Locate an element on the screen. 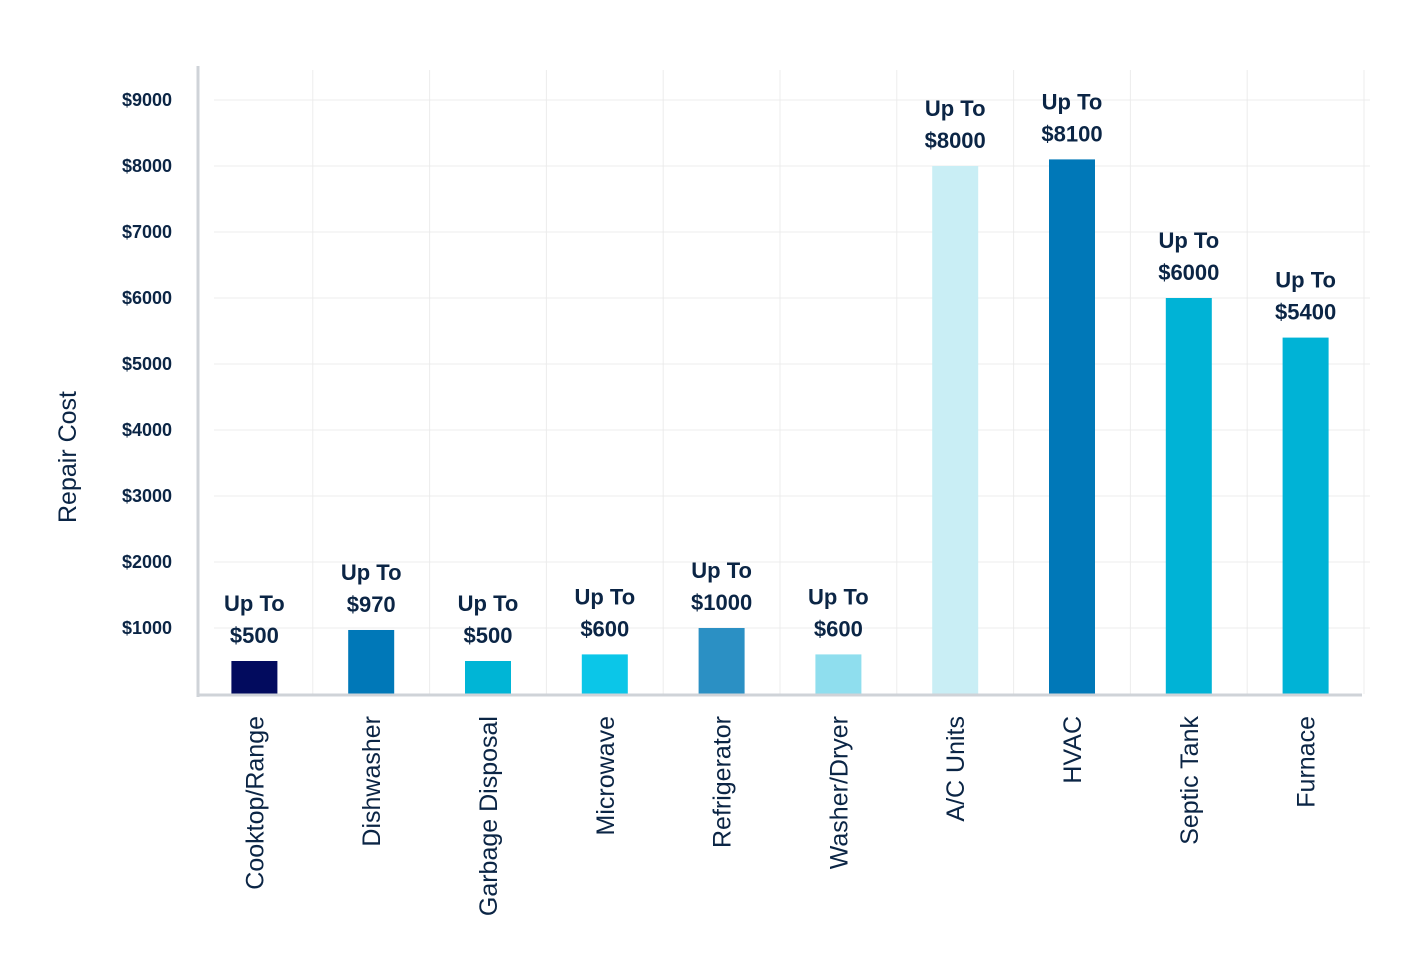 This screenshot has width=1417, height=966. y-tick-label: $6000 is located at coordinates (147, 298).